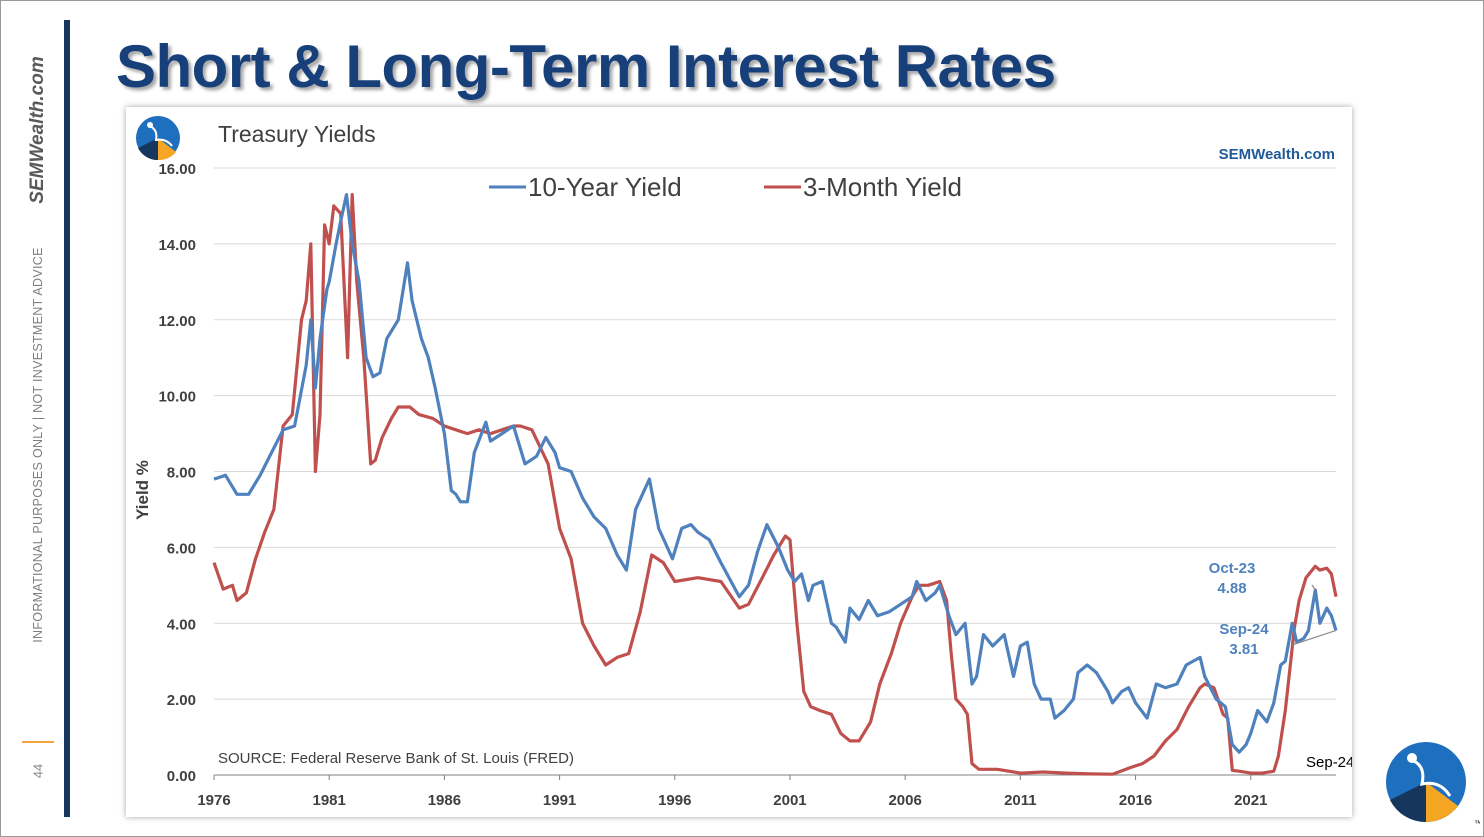 The width and height of the screenshot is (1484, 837). I want to click on date-stamp: Sep-24, so click(1329, 762).